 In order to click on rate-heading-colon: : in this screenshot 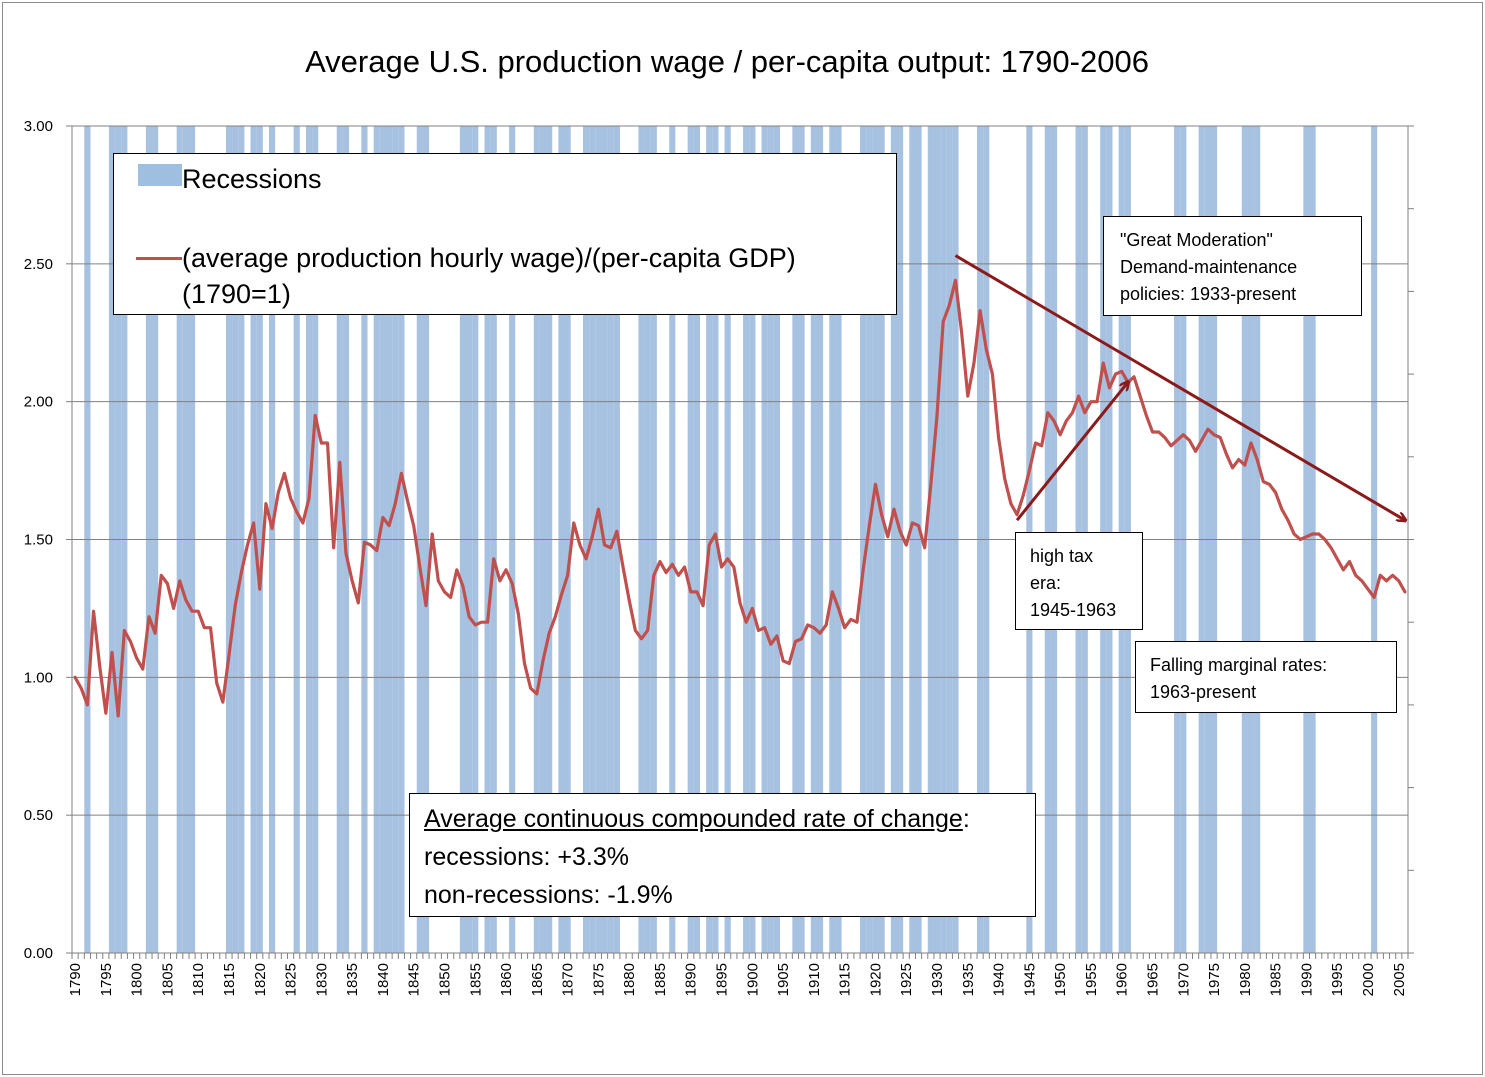, I will do `click(966, 819)`.